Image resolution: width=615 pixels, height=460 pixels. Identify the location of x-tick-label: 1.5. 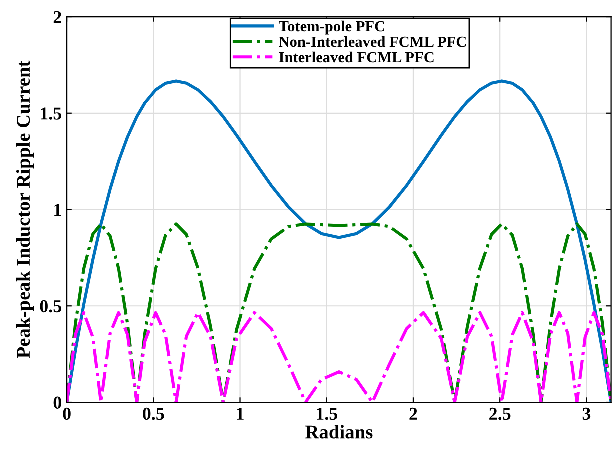
(327, 414).